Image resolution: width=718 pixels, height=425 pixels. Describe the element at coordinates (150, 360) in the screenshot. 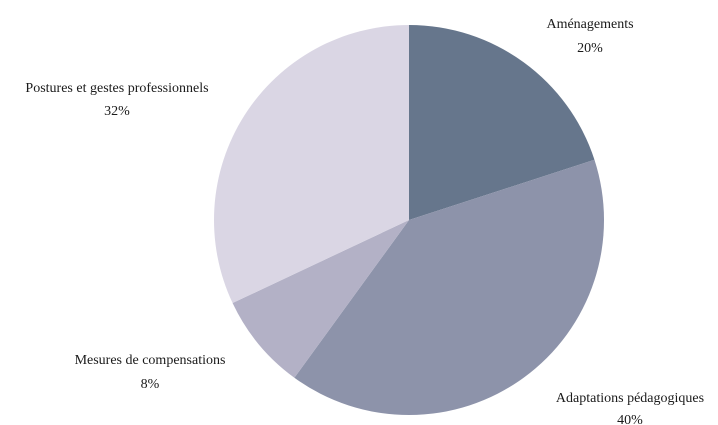

I see `slice-label-mesures-de-compensations: Mesures de compensations` at that location.